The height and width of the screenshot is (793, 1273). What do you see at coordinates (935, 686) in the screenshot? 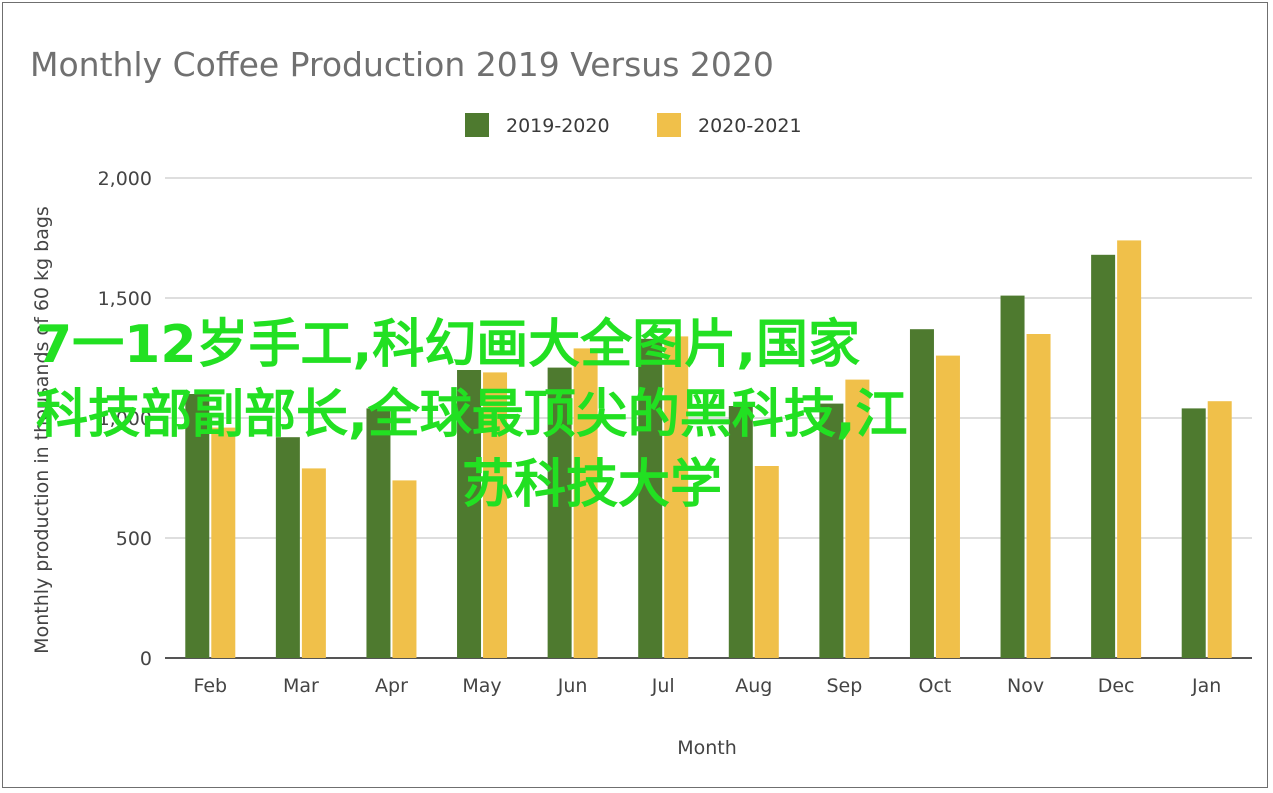
I see `x-tick-label: Oct` at bounding box center [935, 686].